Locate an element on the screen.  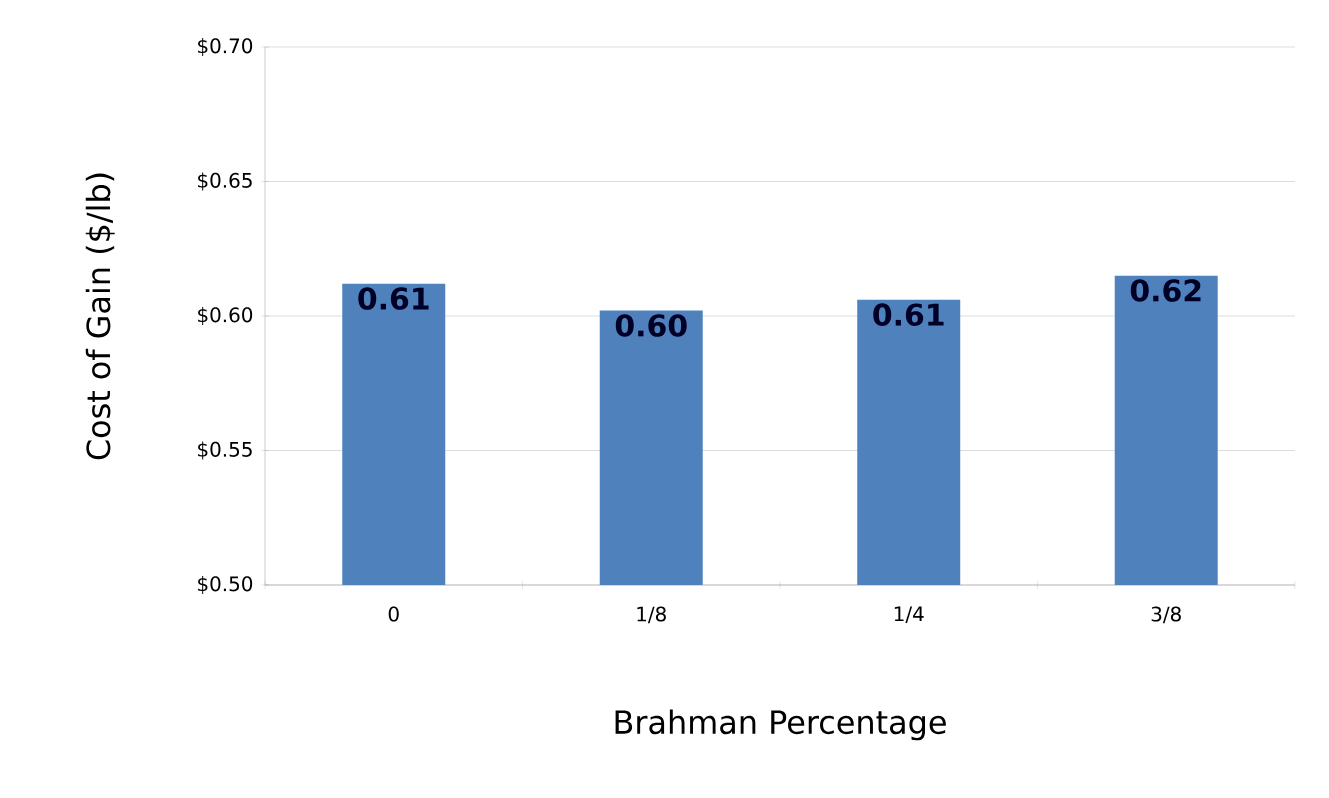
y-tick-label: $0.70 is located at coordinates (225, 47).